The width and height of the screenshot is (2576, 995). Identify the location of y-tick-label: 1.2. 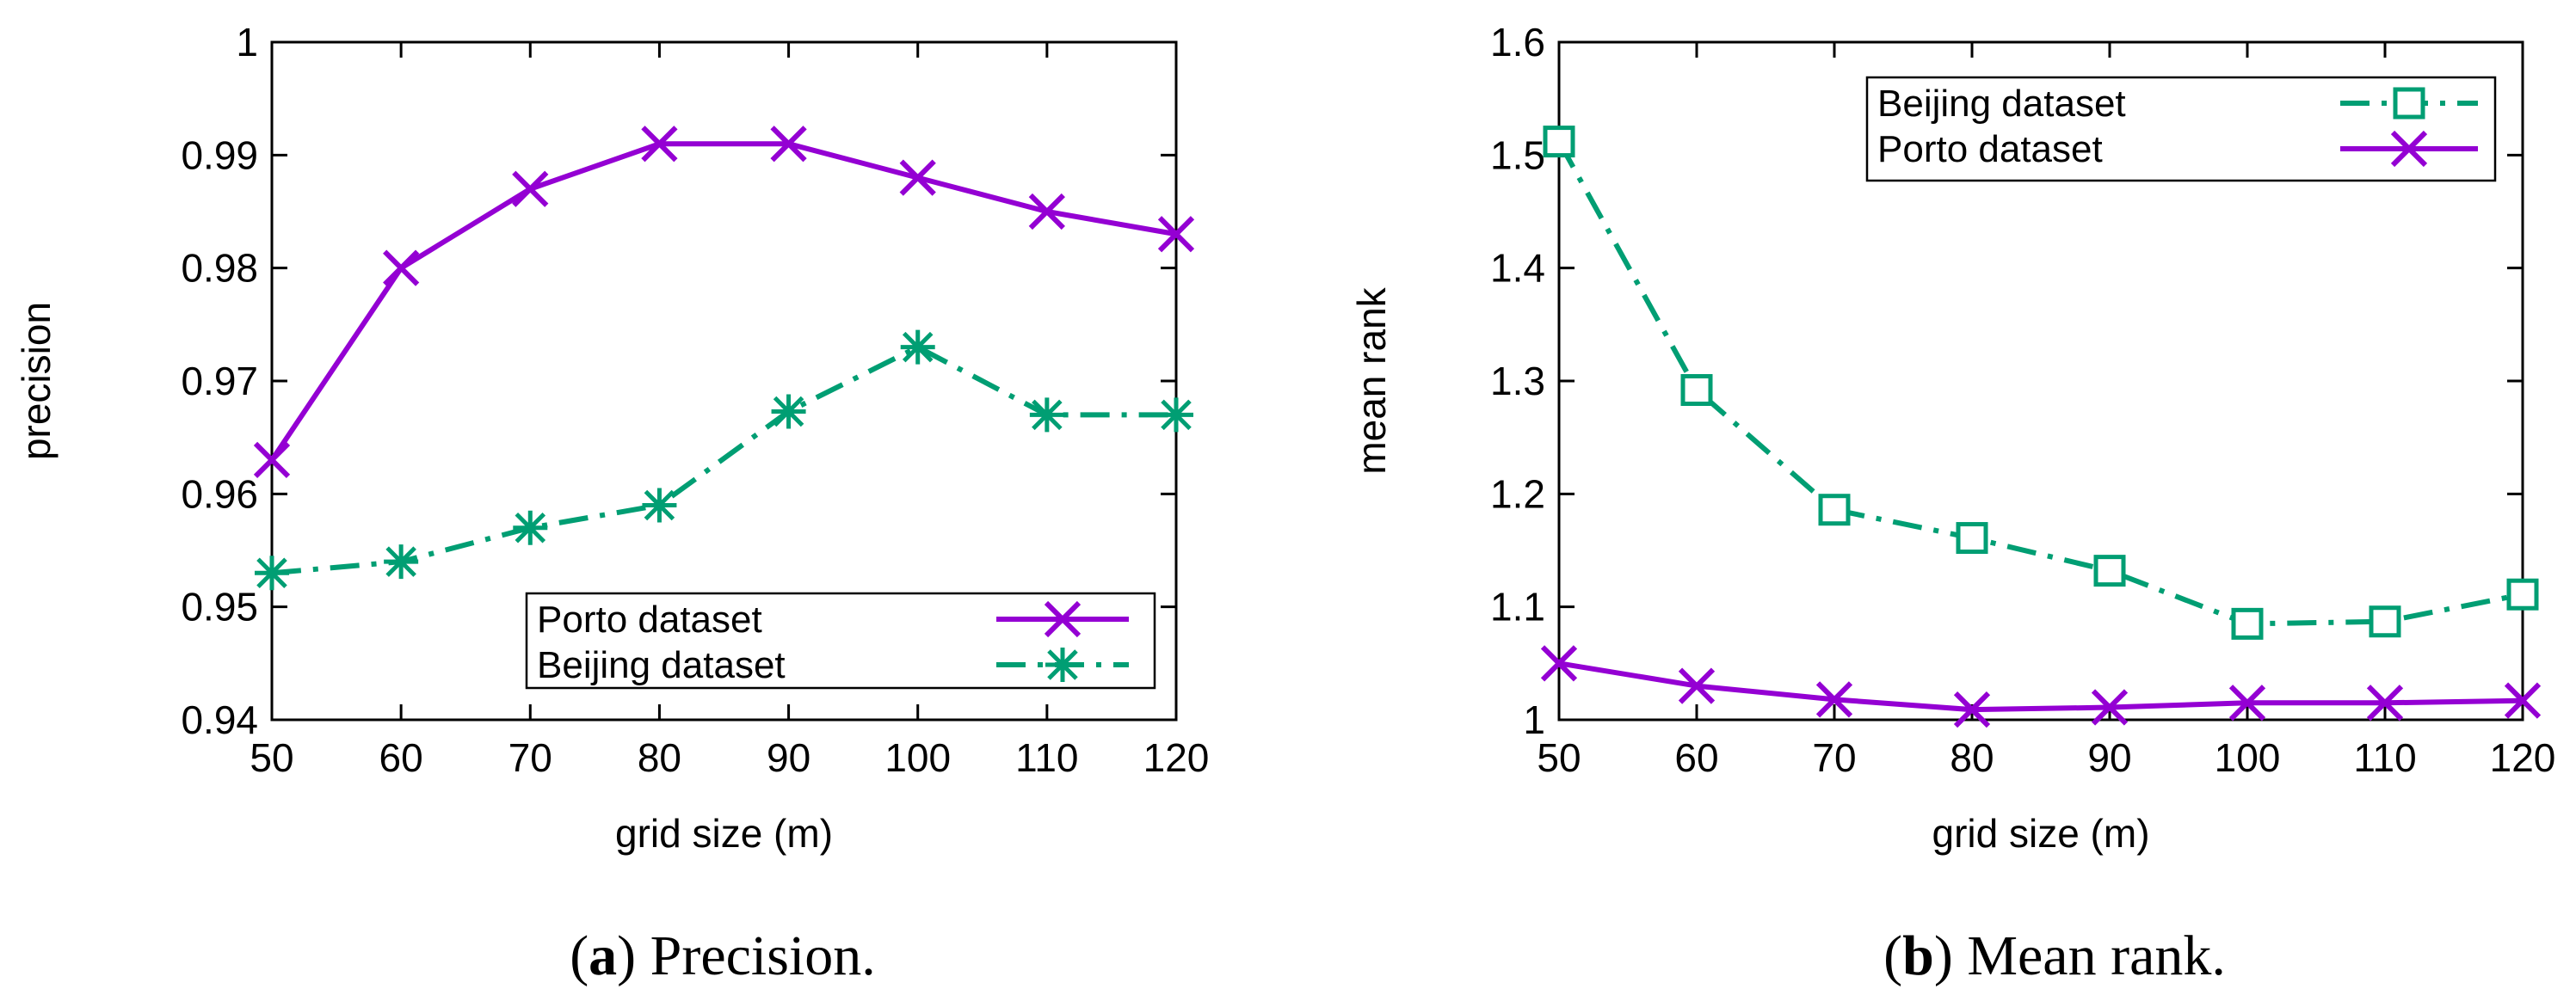
(1518, 494).